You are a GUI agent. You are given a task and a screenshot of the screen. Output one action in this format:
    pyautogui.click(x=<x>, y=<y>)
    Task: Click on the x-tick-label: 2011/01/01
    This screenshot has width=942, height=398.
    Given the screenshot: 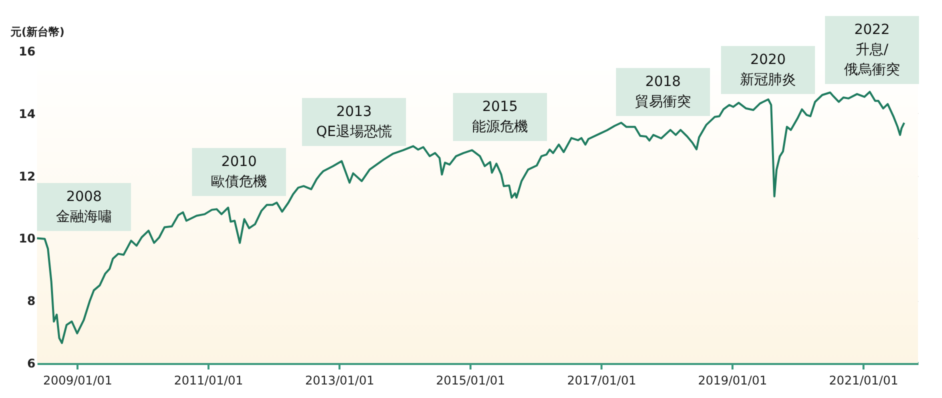 What is the action you would take?
    pyautogui.click(x=209, y=381)
    